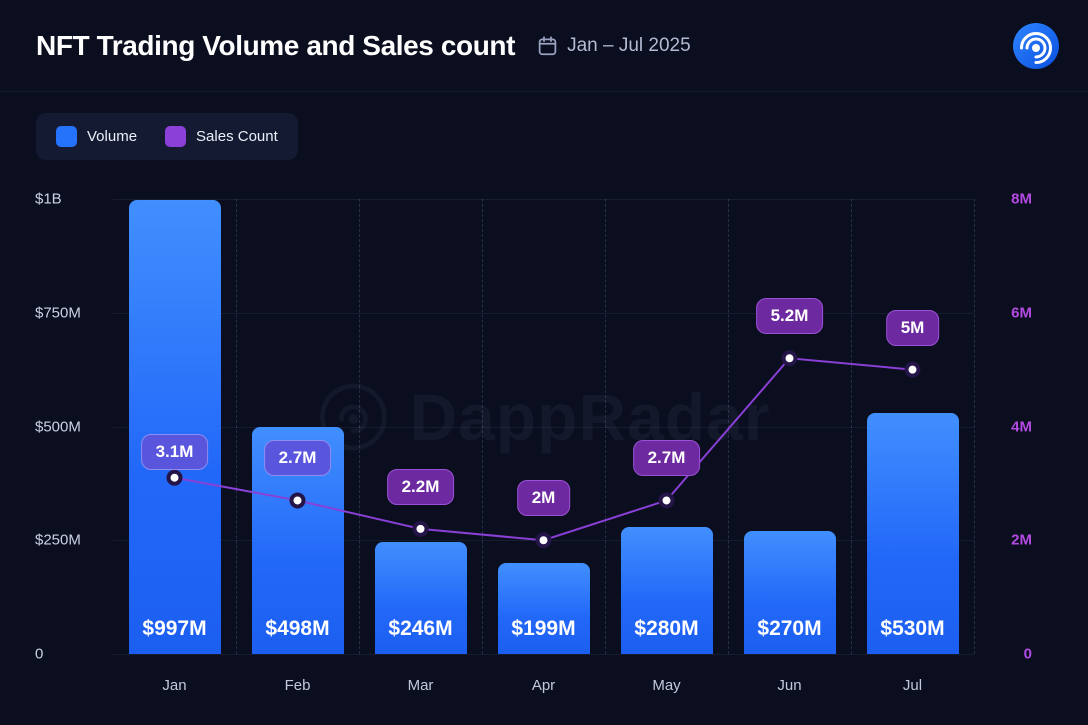 This screenshot has width=1088, height=725. What do you see at coordinates (912, 533) in the screenshot?
I see `volume-bar: $530M` at bounding box center [912, 533].